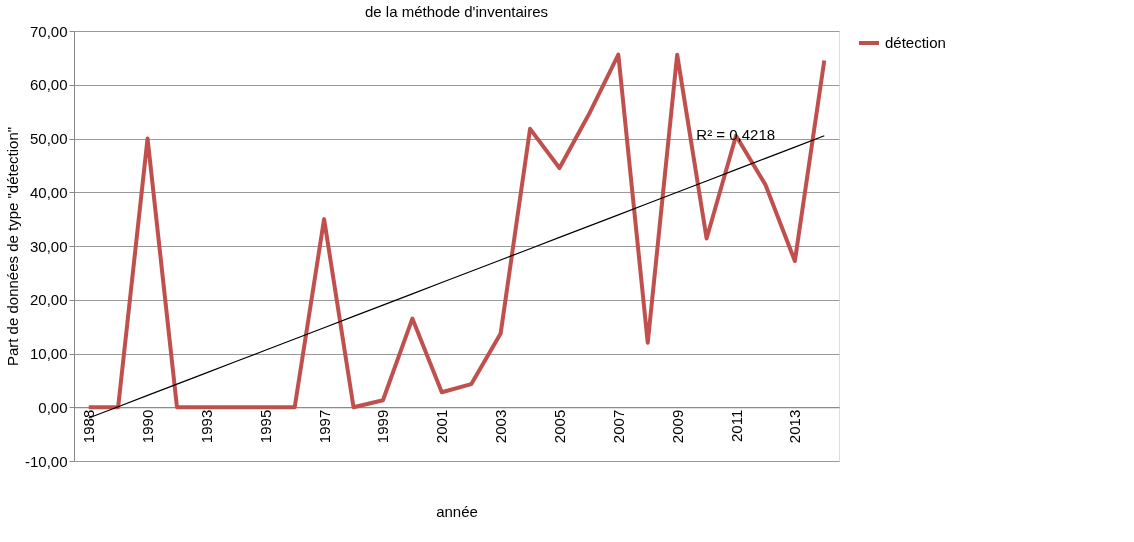  Describe the element at coordinates (48, 85) in the screenshot. I see `y-tick-label: 60,00` at that location.